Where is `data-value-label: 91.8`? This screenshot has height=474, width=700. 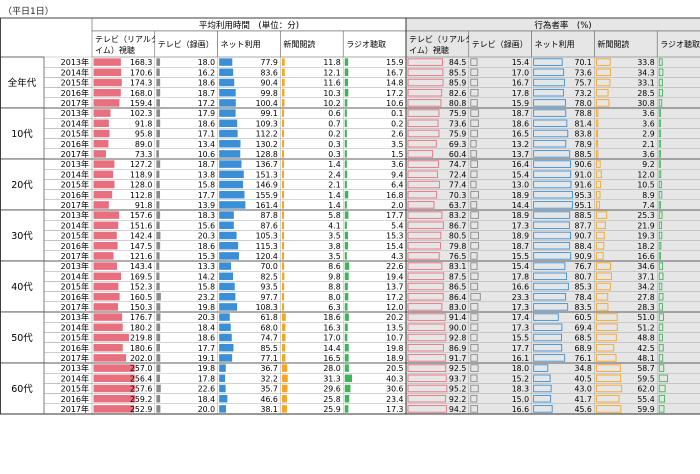 data-value-label: 91.8 is located at coordinates (143, 205).